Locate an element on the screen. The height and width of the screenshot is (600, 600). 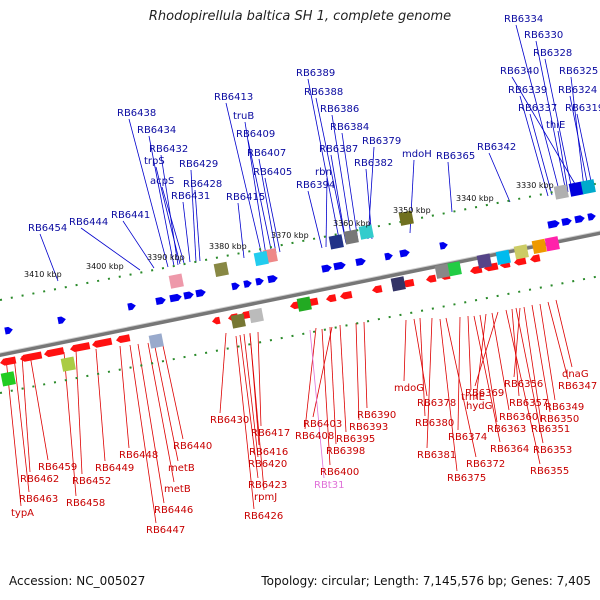
top-gene-label: RB6429 is located at coordinates (198, 164).